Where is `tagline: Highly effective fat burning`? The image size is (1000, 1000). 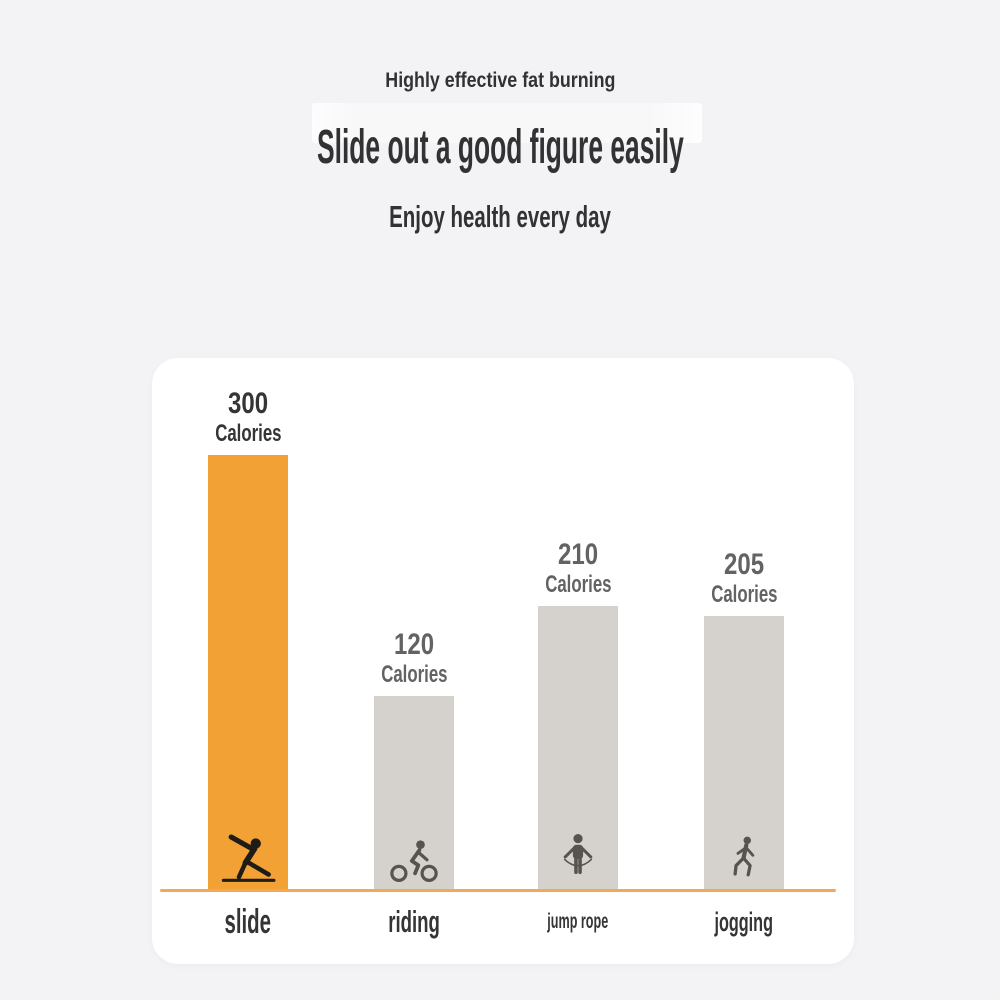 tagline: Highly effective fat burning is located at coordinates (500, 80).